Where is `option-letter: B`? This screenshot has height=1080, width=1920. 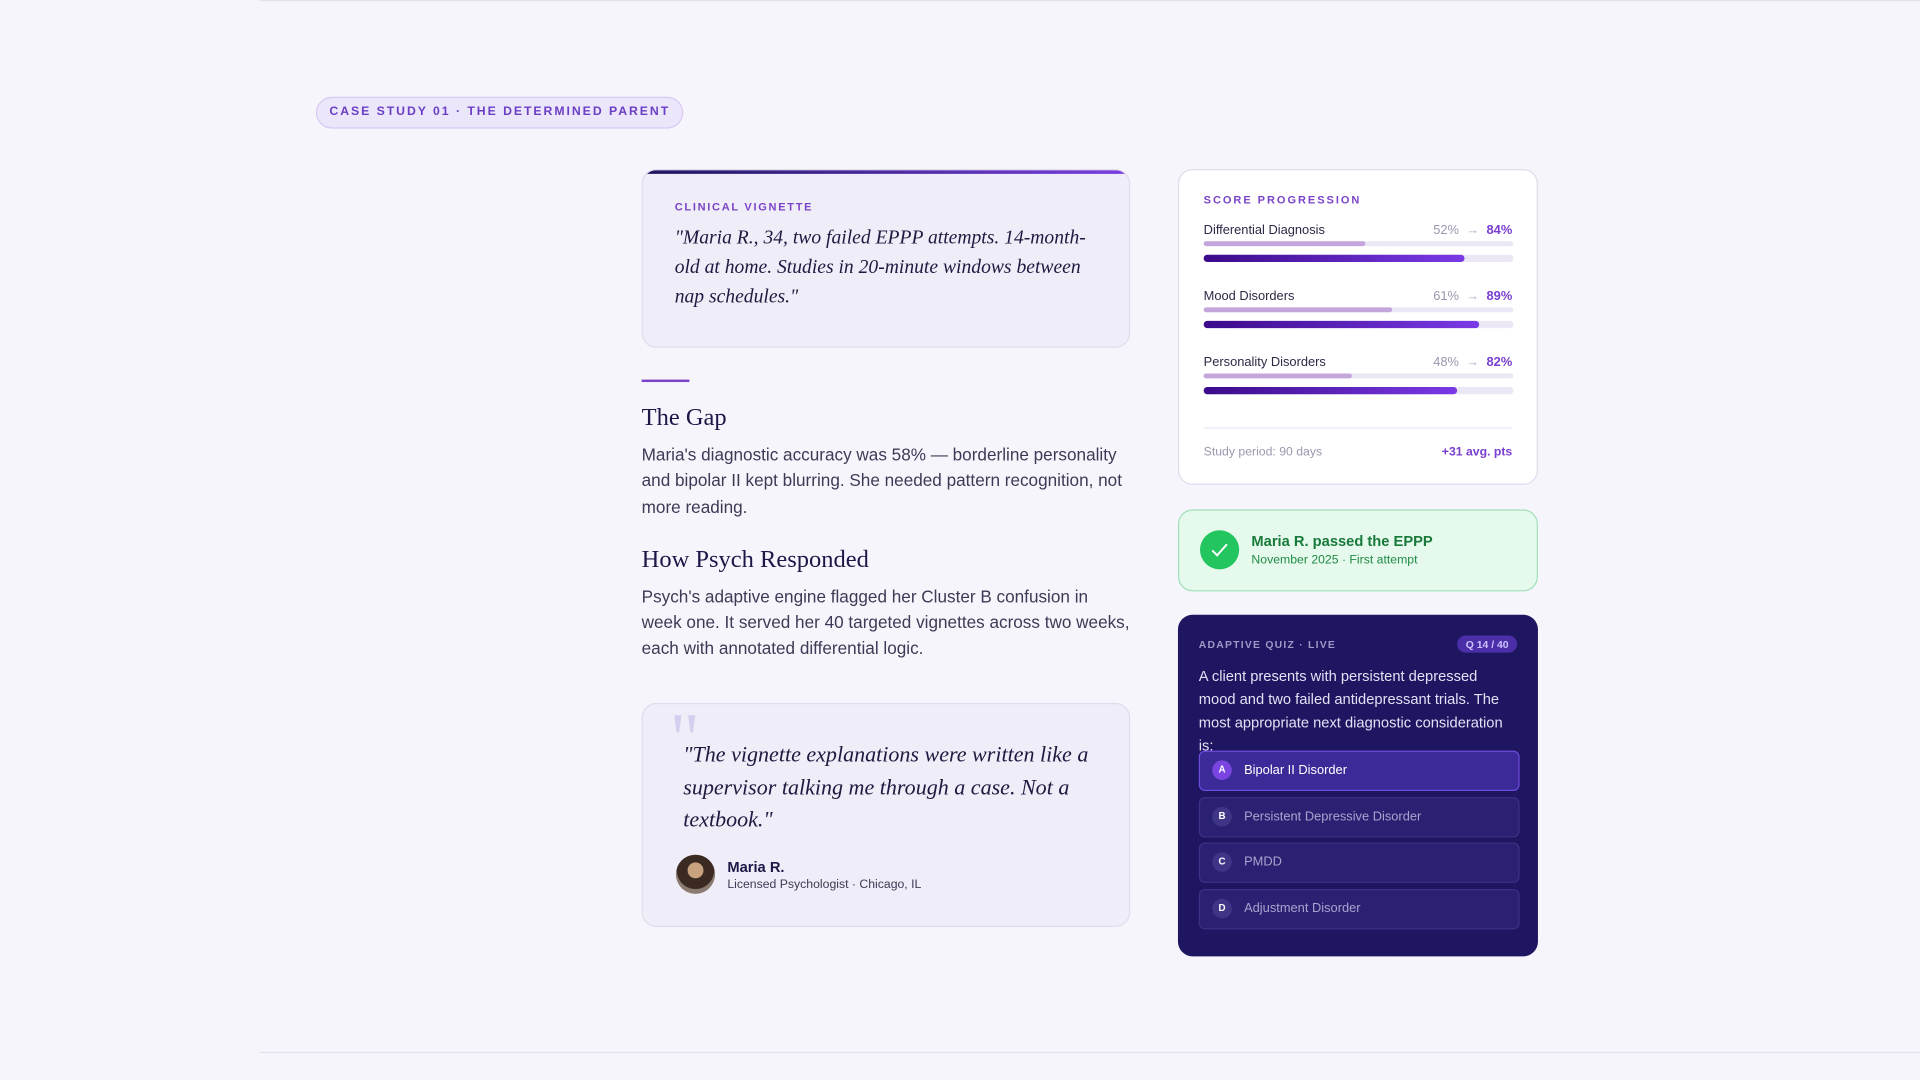 option-letter: B is located at coordinates (1222, 816).